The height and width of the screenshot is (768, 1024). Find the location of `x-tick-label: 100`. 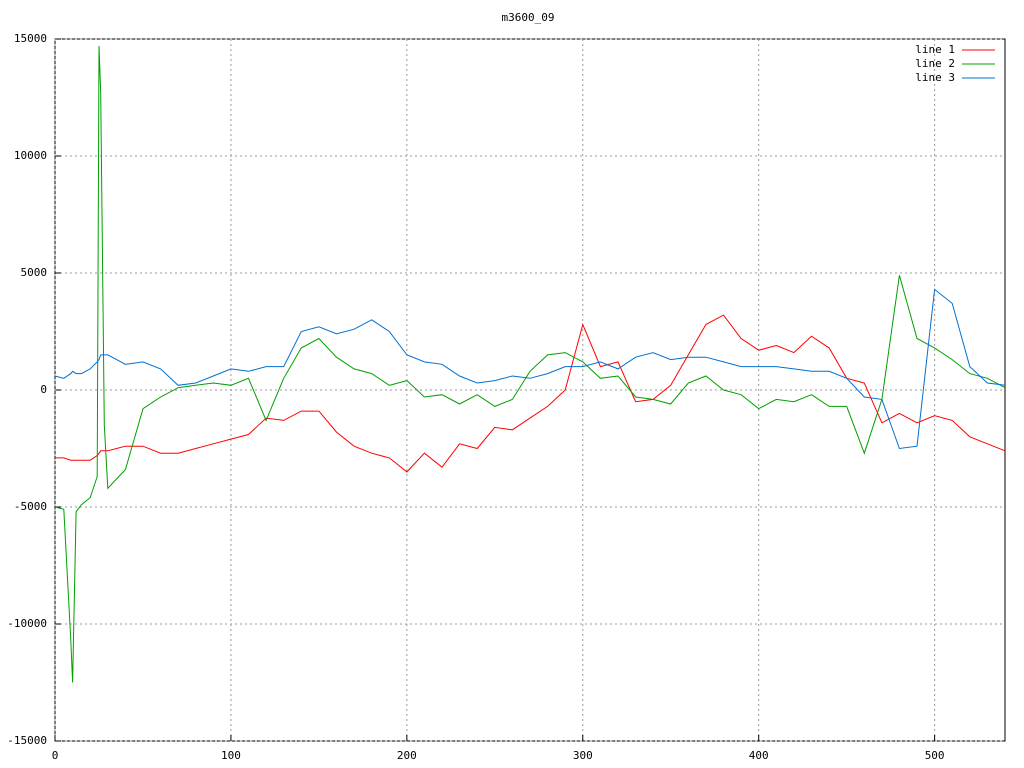

x-tick-label: 100 is located at coordinates (231, 755).